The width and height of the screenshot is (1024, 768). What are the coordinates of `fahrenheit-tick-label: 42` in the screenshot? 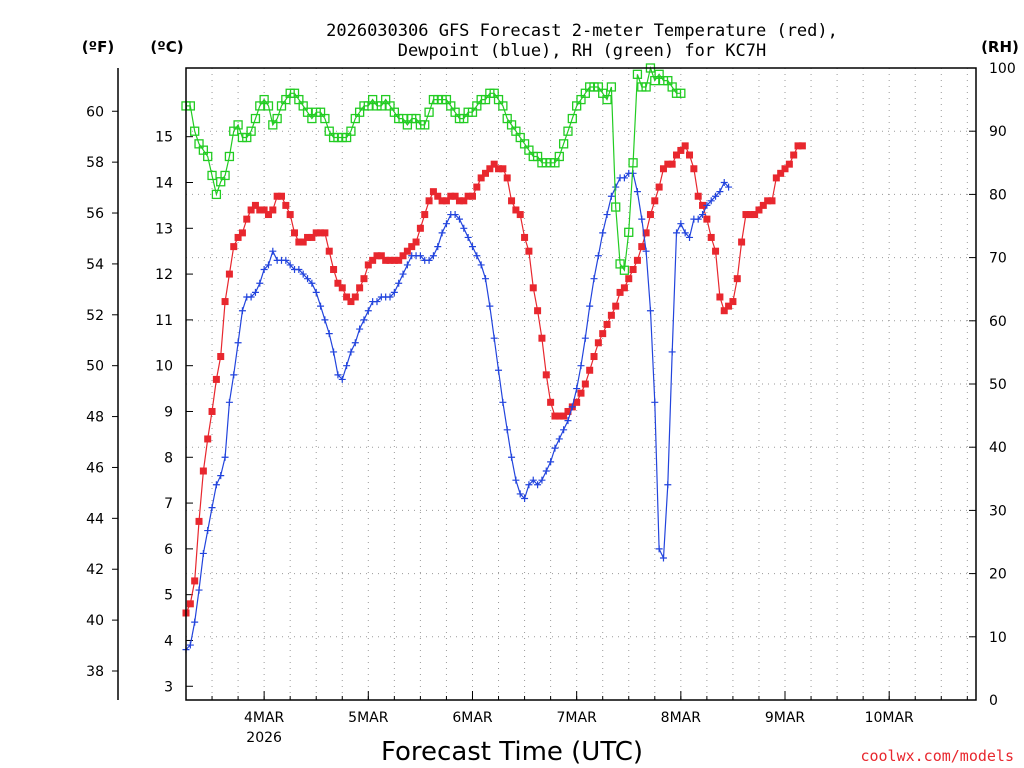 It's located at (95, 570).